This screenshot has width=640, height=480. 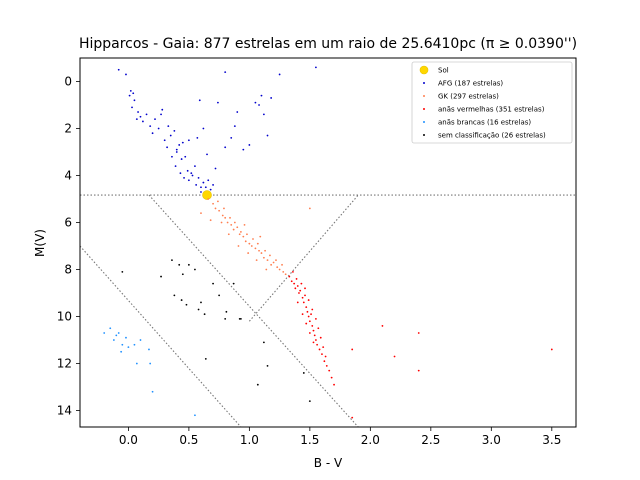 What do you see at coordinates (68, 270) in the screenshot?
I see `y-tick-label-4: 8` at bounding box center [68, 270].